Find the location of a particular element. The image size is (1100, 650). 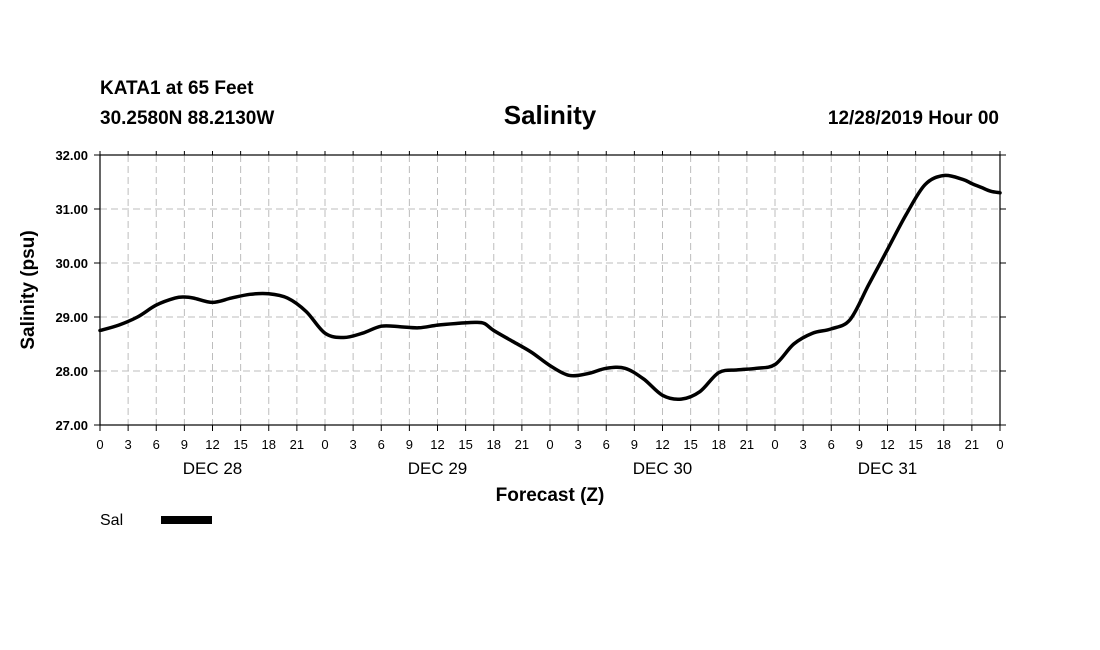

chart-title: Salinity is located at coordinates (550, 115).